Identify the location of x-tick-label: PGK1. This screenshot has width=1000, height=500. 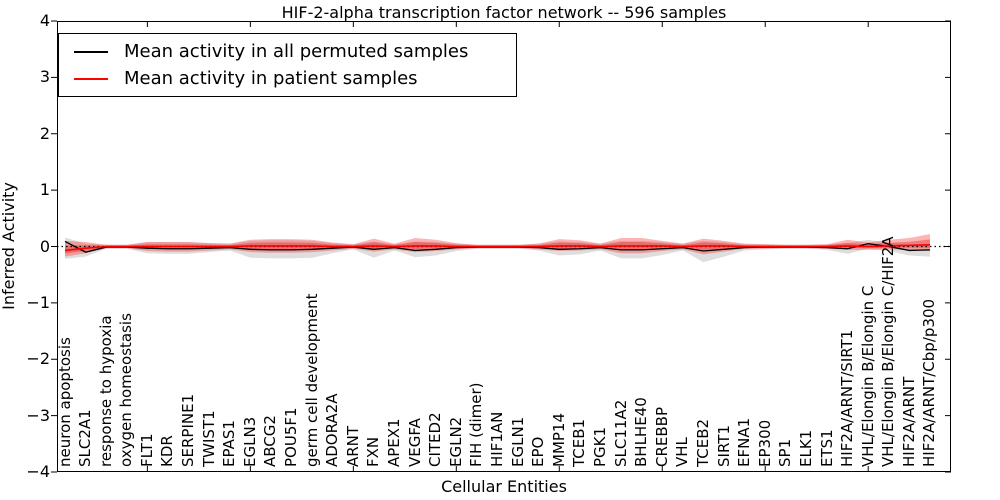
(599, 446).